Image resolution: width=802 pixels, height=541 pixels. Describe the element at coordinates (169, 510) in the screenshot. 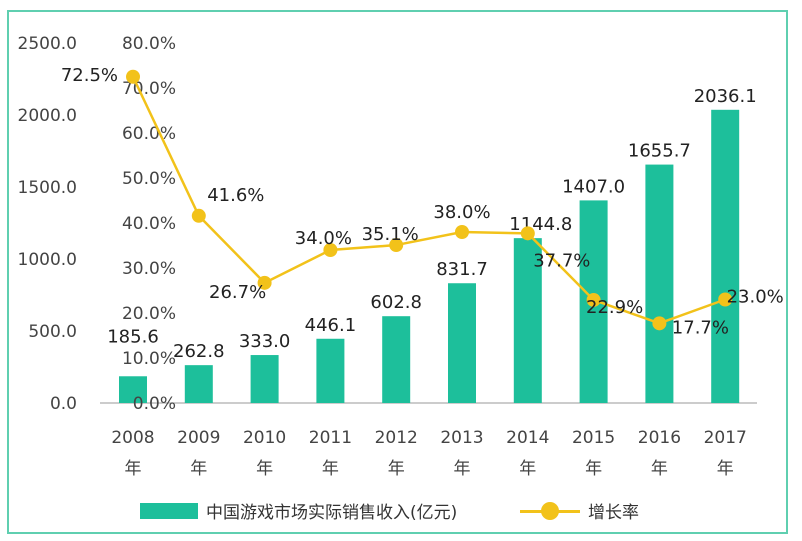

I see `legend-bar-swatch` at that location.